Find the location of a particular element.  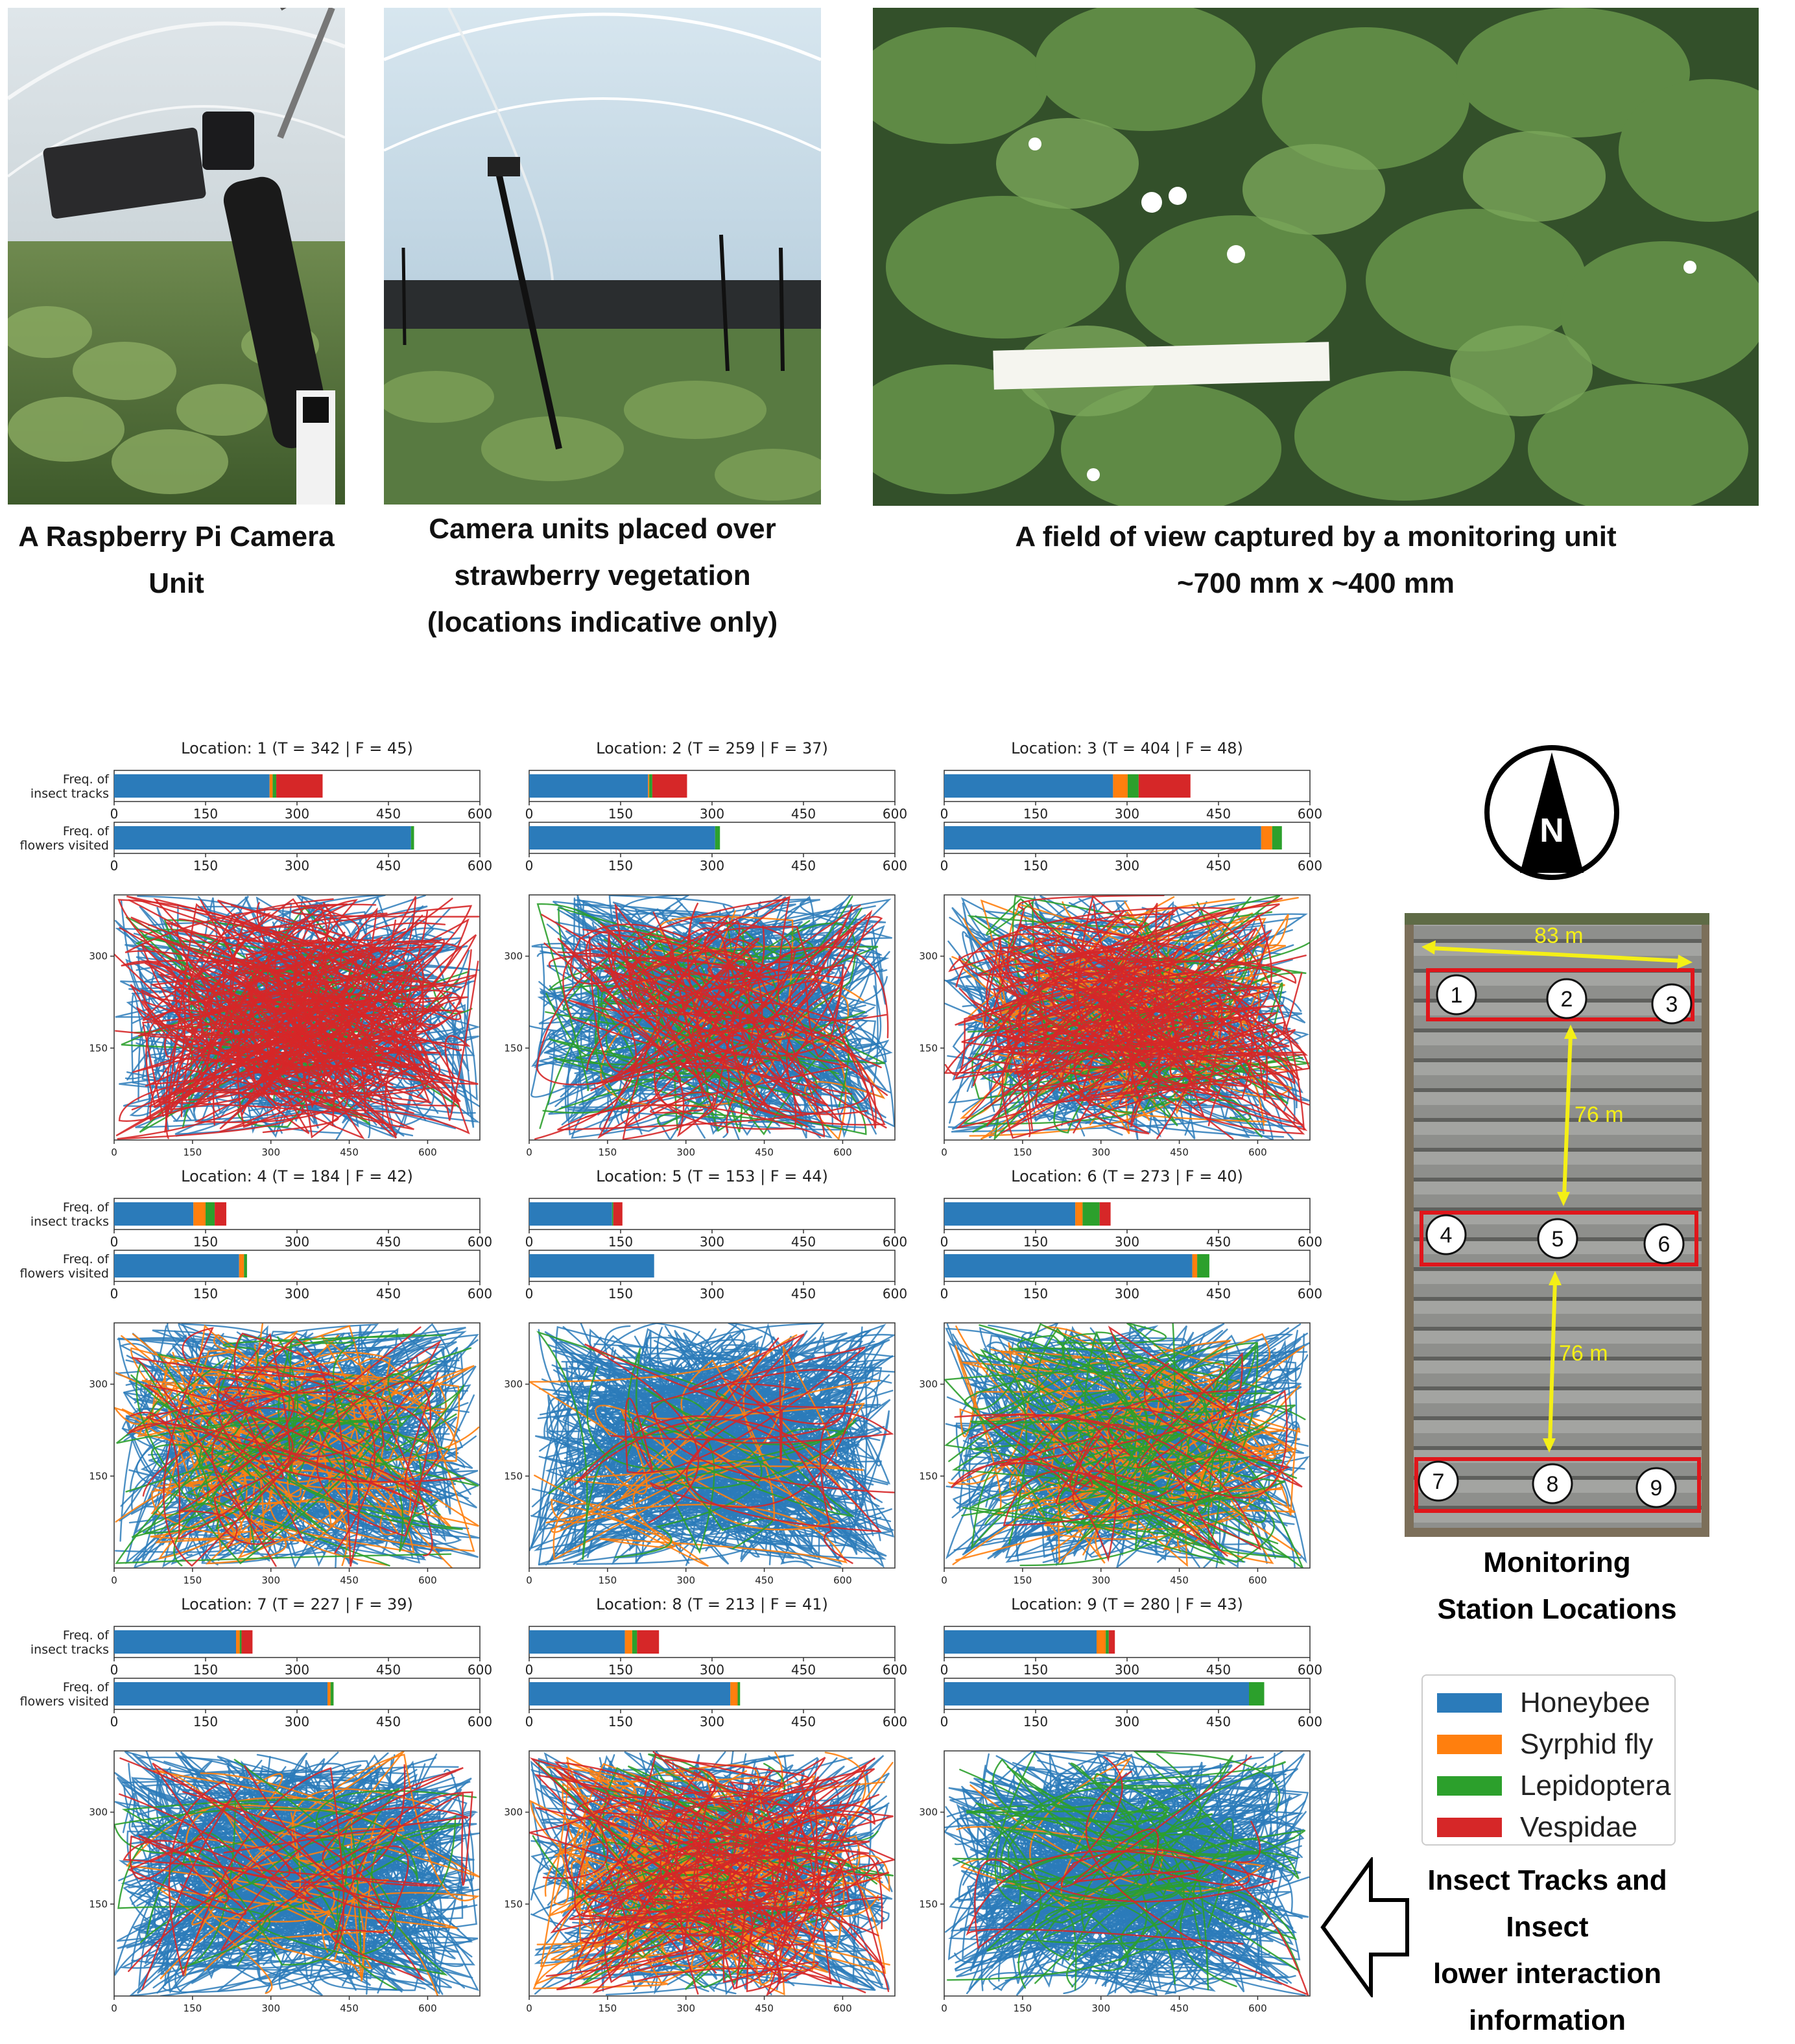

bar-flowers-syrphid-fly is located at coordinates (1195, 1266).